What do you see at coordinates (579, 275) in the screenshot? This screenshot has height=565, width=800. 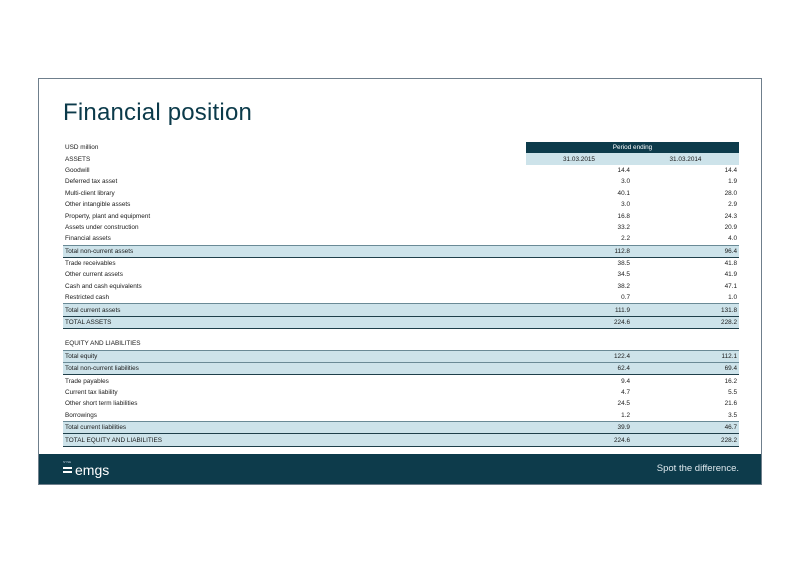 I see `value-2015: 34.5` at bounding box center [579, 275].